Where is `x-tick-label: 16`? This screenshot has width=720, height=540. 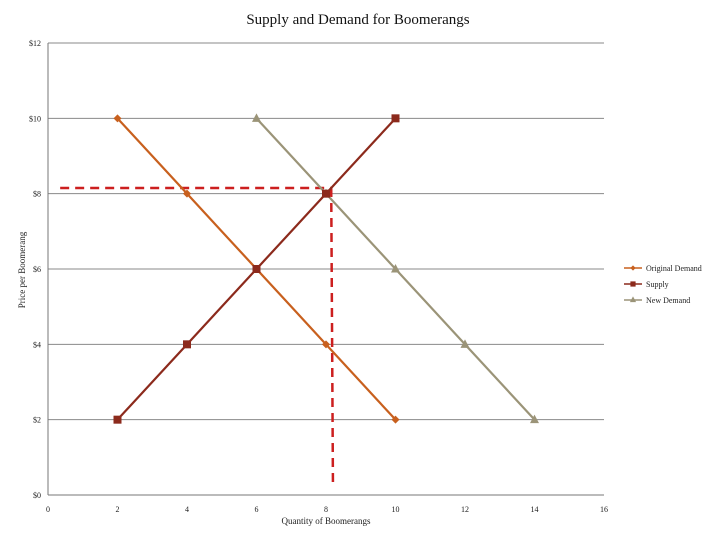
x-tick-label: 16 is located at coordinates (604, 509).